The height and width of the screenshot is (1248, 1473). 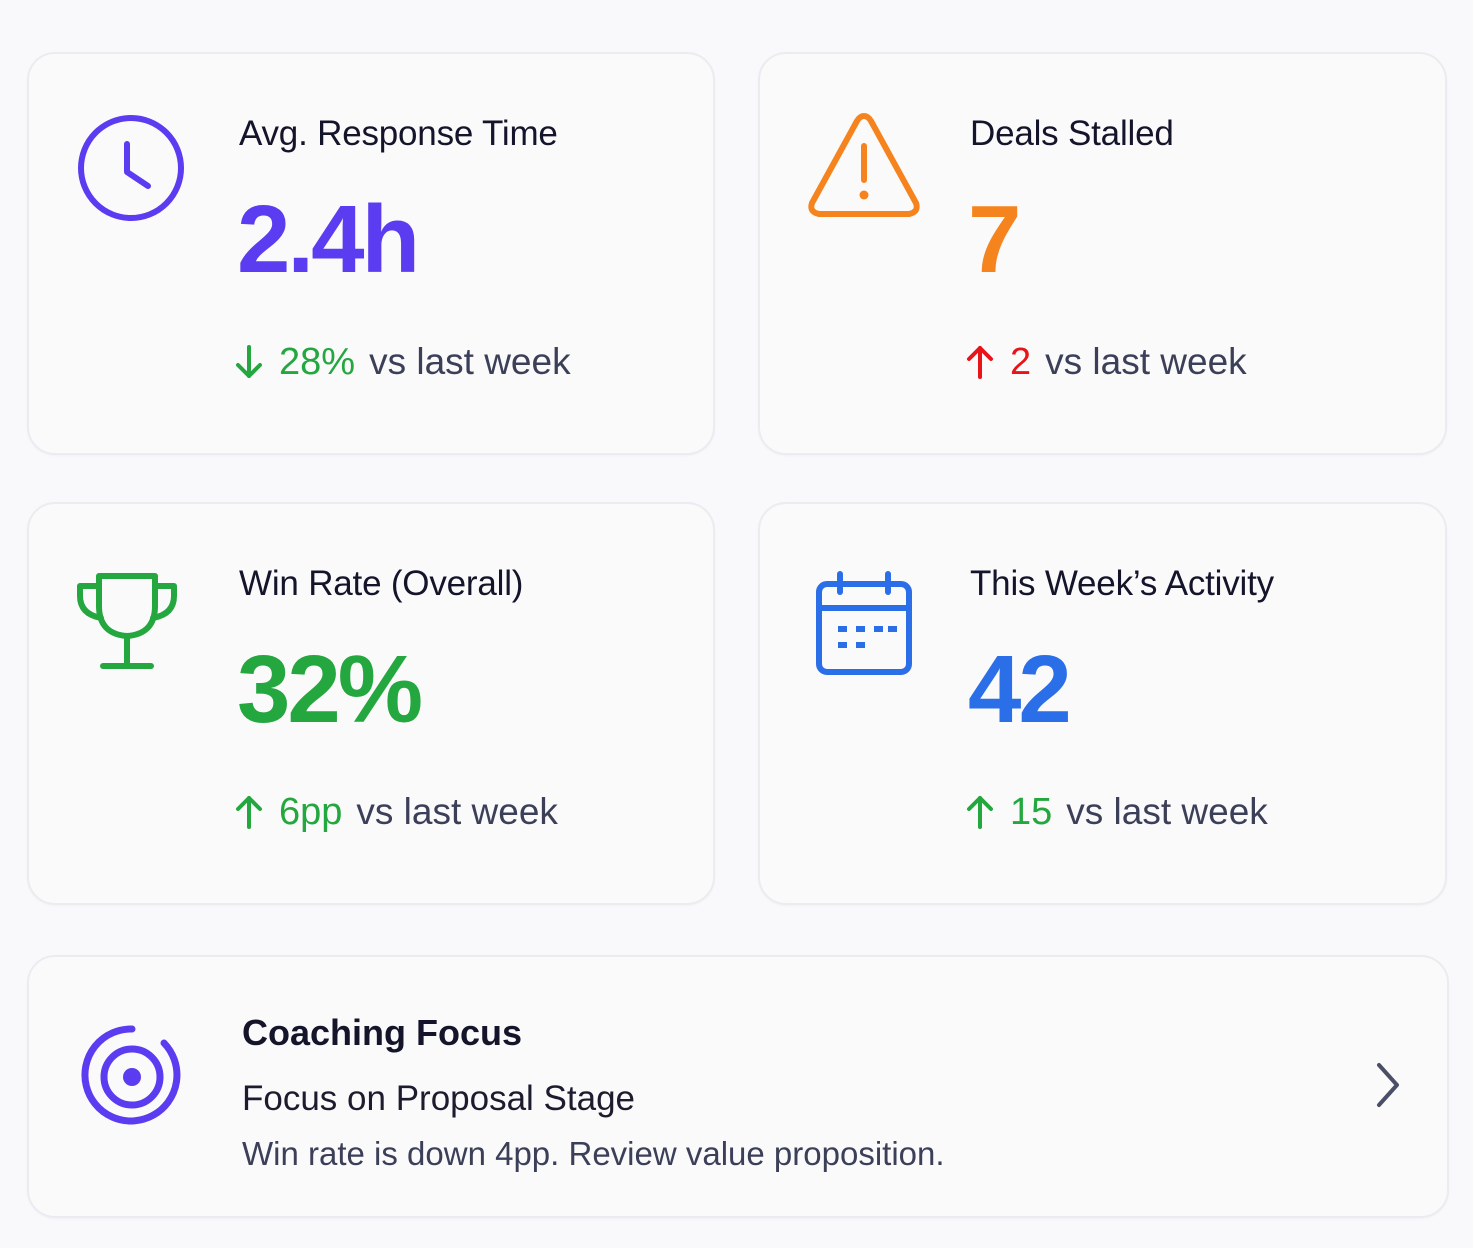 I want to click on delta-value: 15, so click(x=1031, y=811).